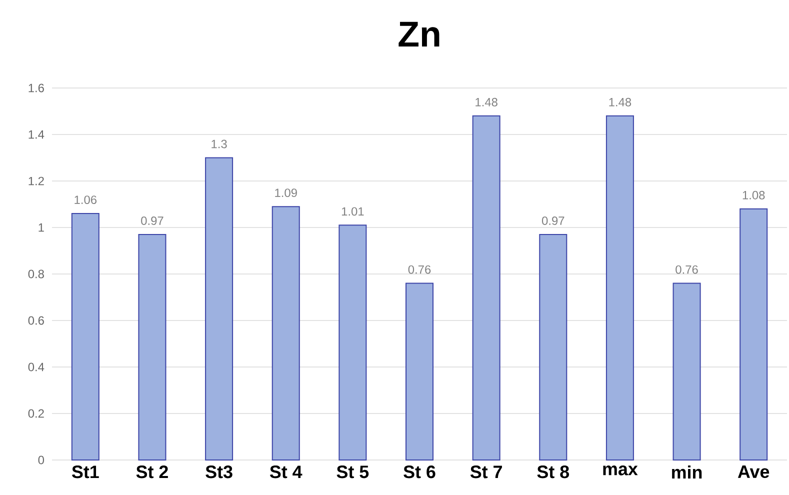 The width and height of the screenshot is (789, 495). I want to click on y-tick-label: 1.2, so click(36, 181).